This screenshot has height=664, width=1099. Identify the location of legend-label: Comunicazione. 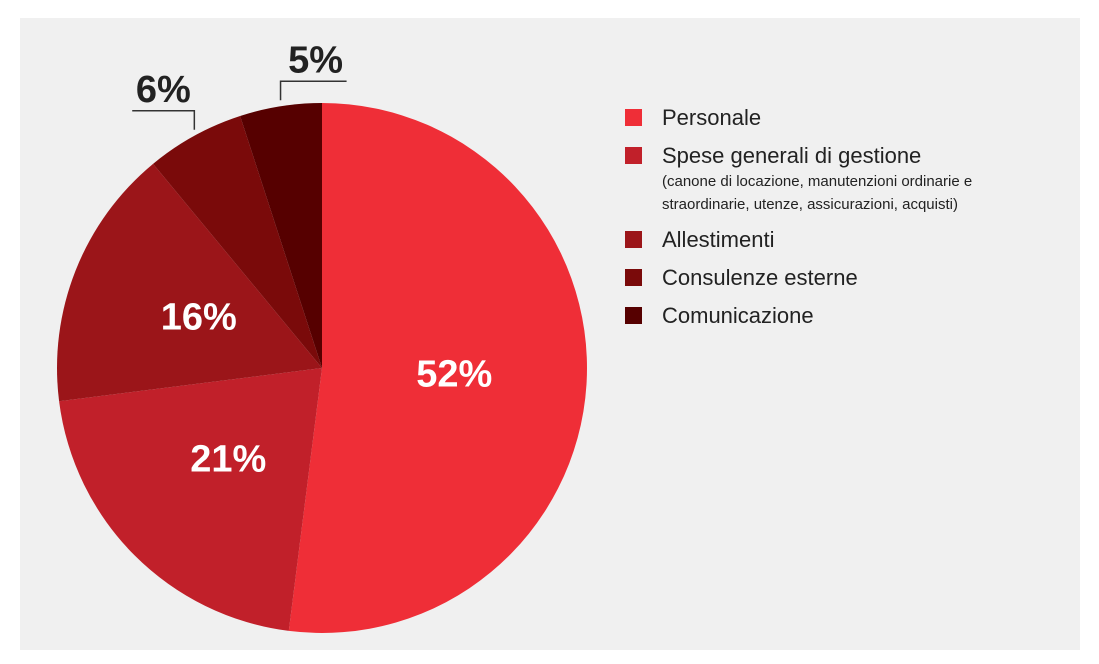
(738, 315).